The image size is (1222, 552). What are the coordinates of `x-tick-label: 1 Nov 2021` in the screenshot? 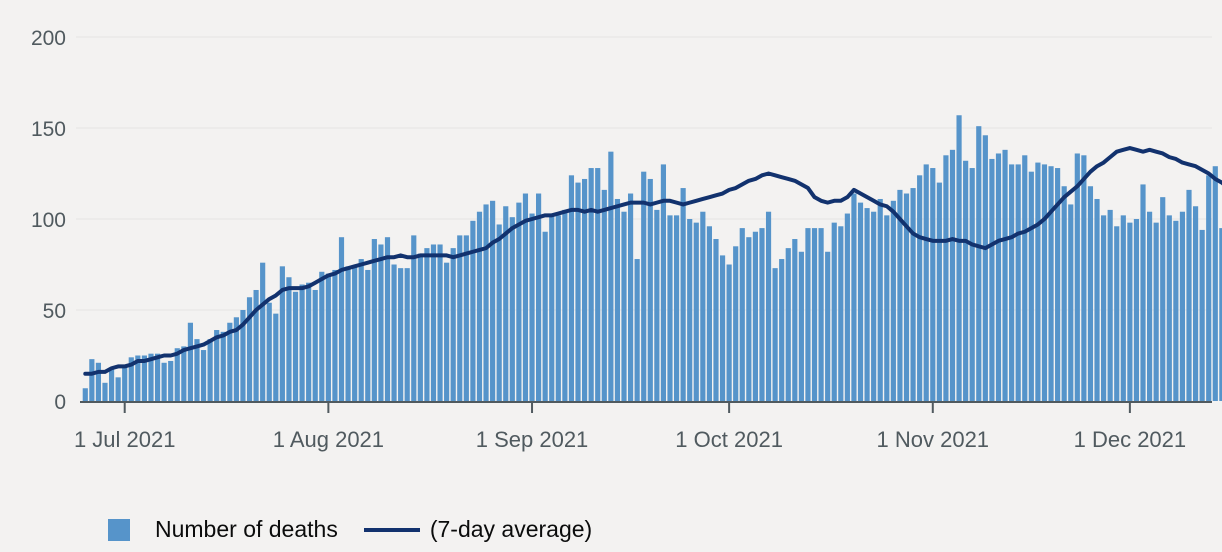 It's located at (933, 439).